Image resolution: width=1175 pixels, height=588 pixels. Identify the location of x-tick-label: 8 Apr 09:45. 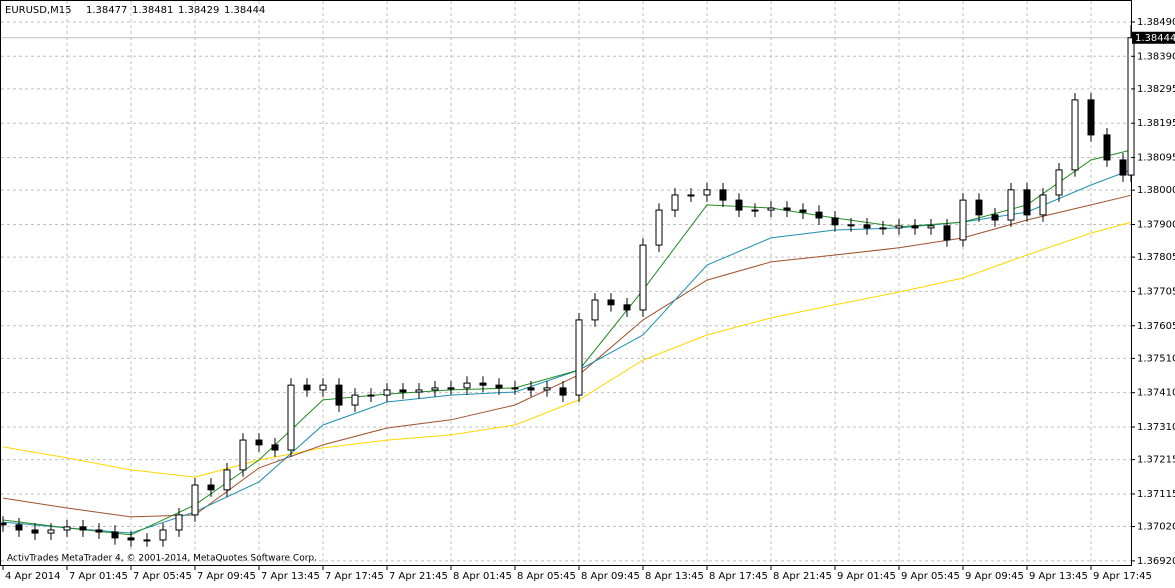
(610, 576).